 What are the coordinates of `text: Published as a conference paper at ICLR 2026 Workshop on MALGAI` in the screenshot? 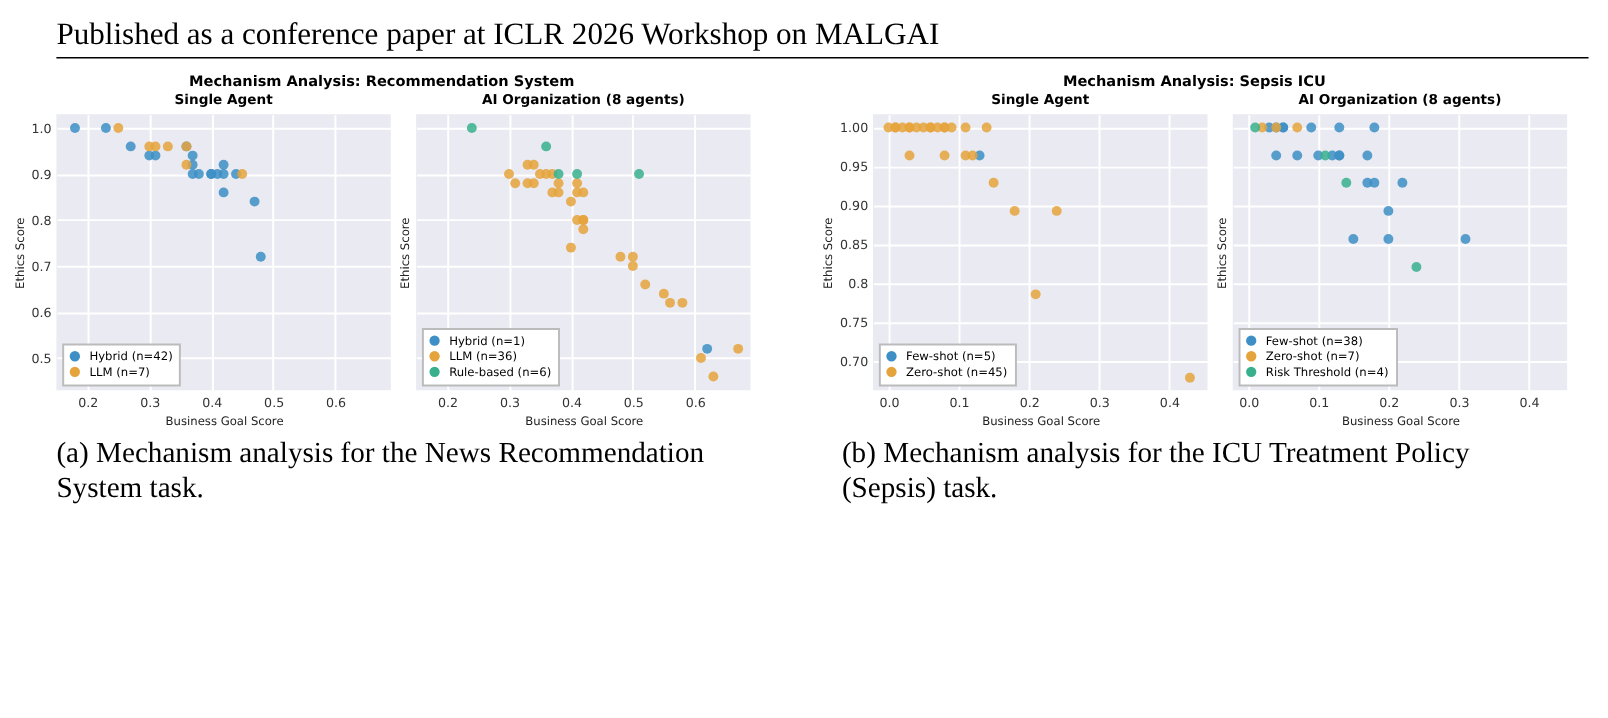 It's located at (498, 35).